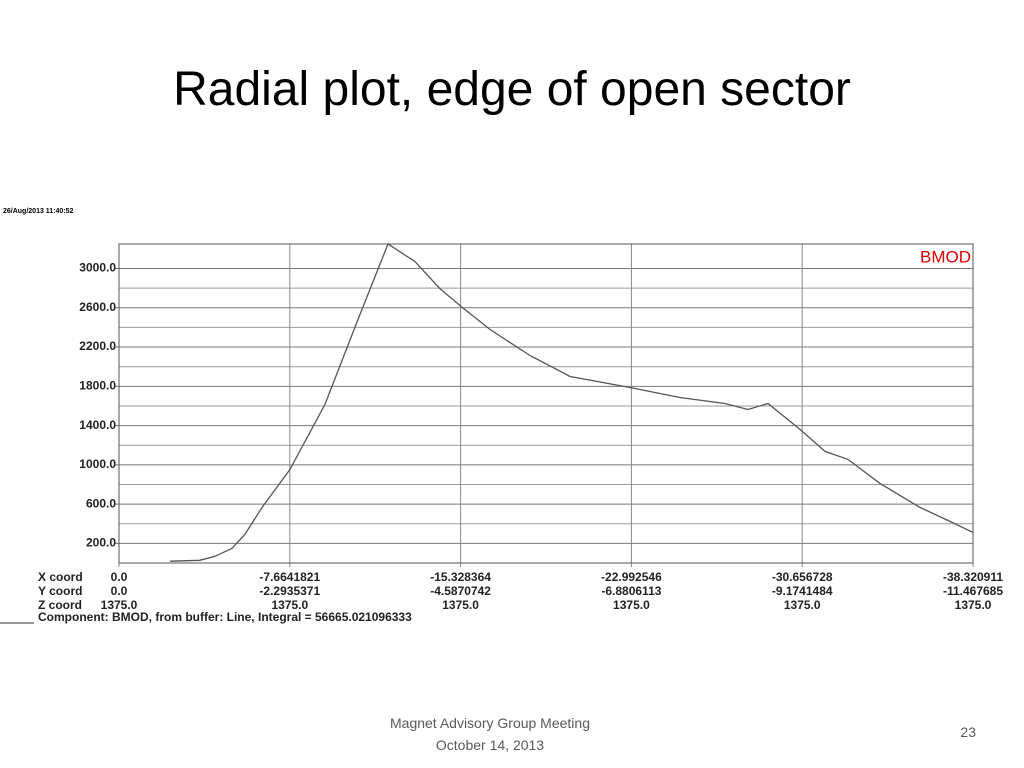 The height and width of the screenshot is (768, 1024). Describe the element at coordinates (97, 385) in the screenshot. I see `y-tick-label: 1800.0` at that location.